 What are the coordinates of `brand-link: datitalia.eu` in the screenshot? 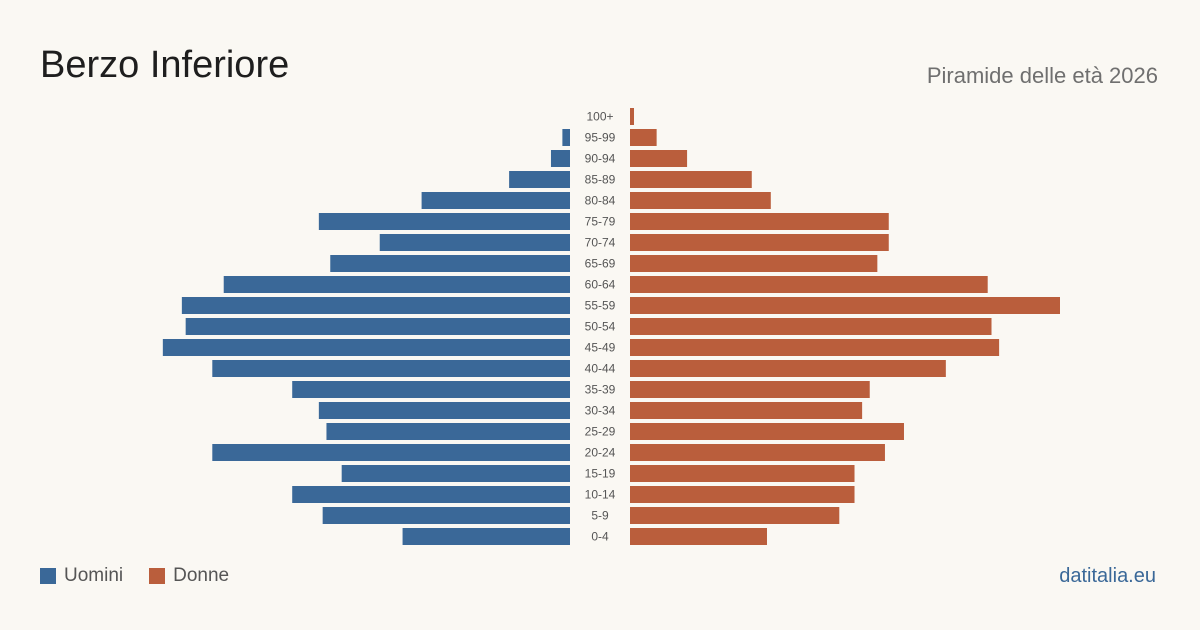 It's located at (1107, 576).